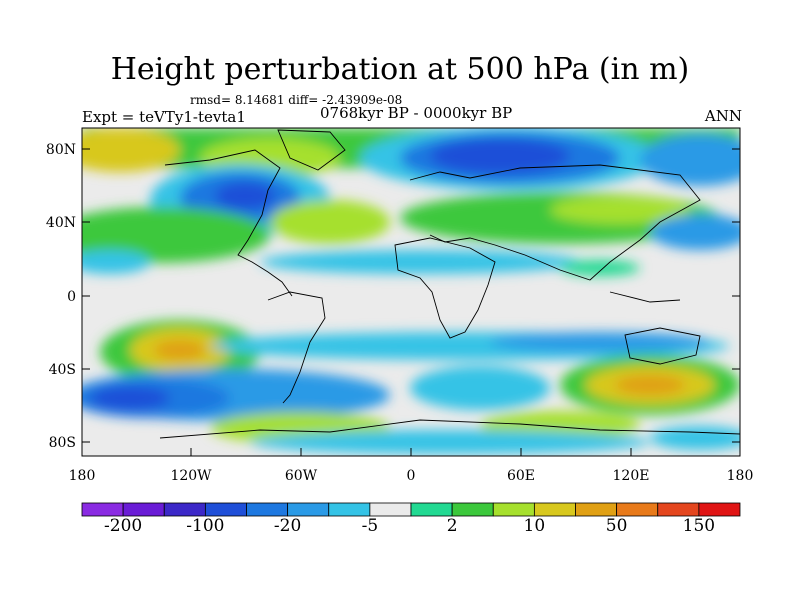  I want to click on lon-label: 60W, so click(301, 476).